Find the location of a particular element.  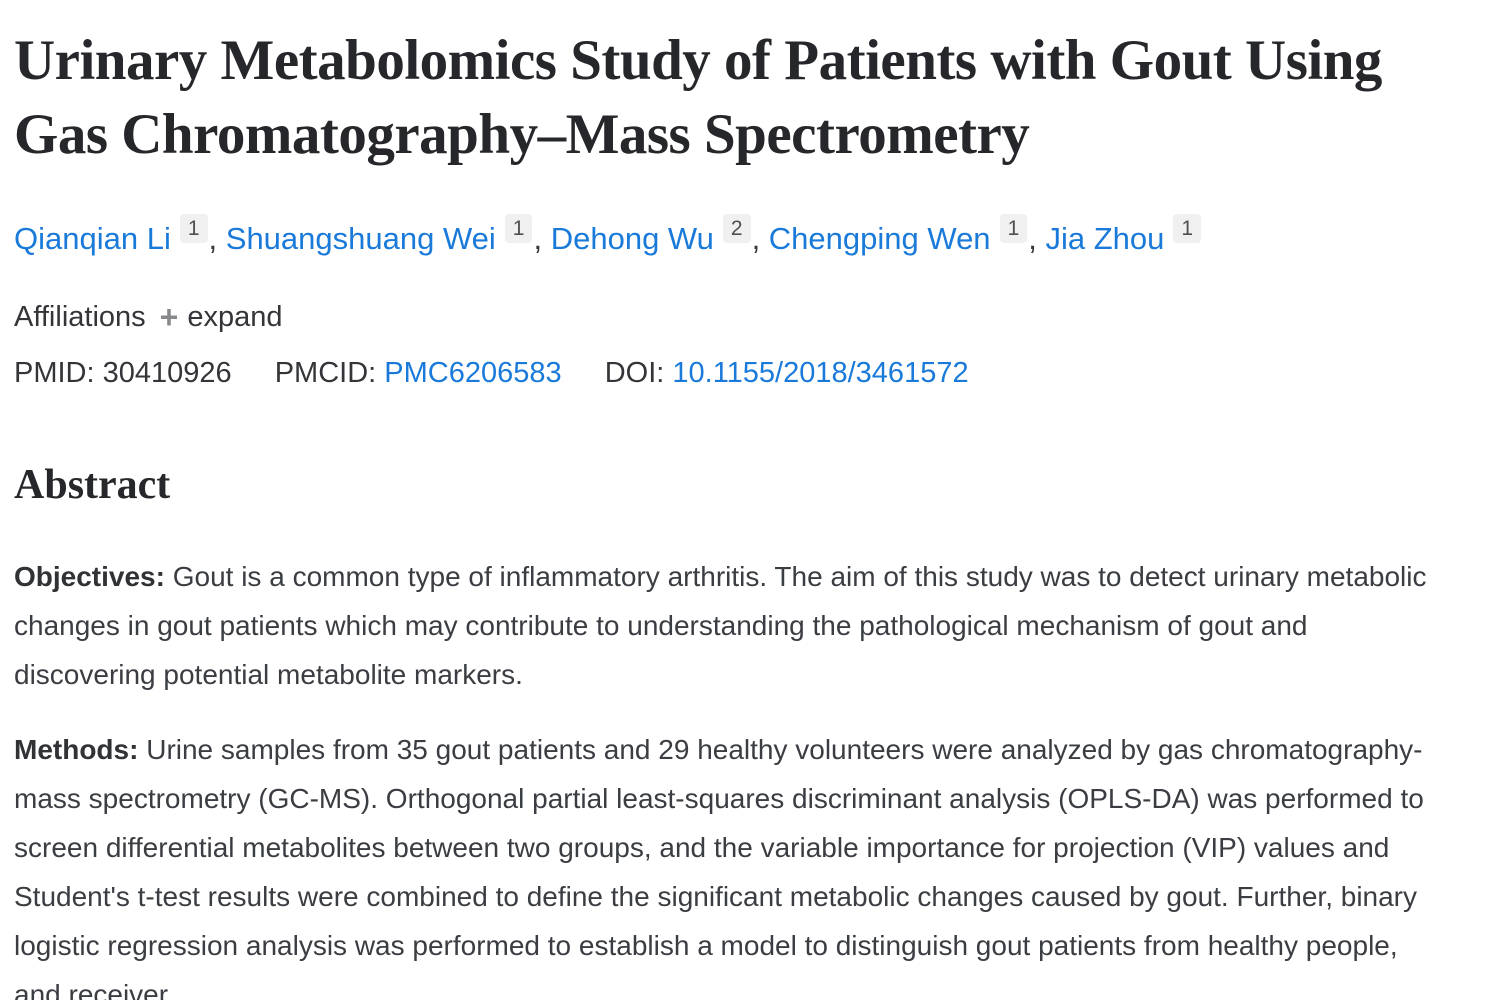

affiliations-expand-label: expand is located at coordinates (235, 317).